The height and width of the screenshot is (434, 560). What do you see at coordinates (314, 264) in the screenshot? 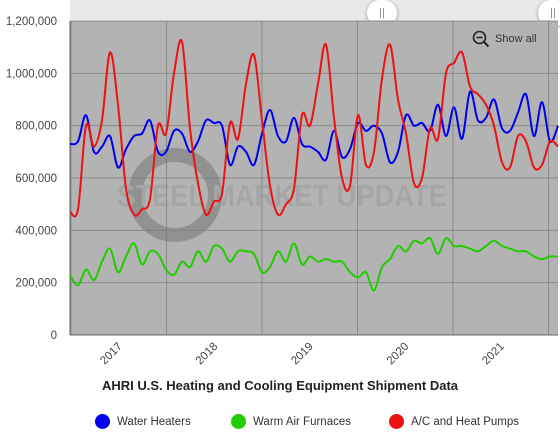
I see `series-line-warm-air-furnaces` at bounding box center [314, 264].